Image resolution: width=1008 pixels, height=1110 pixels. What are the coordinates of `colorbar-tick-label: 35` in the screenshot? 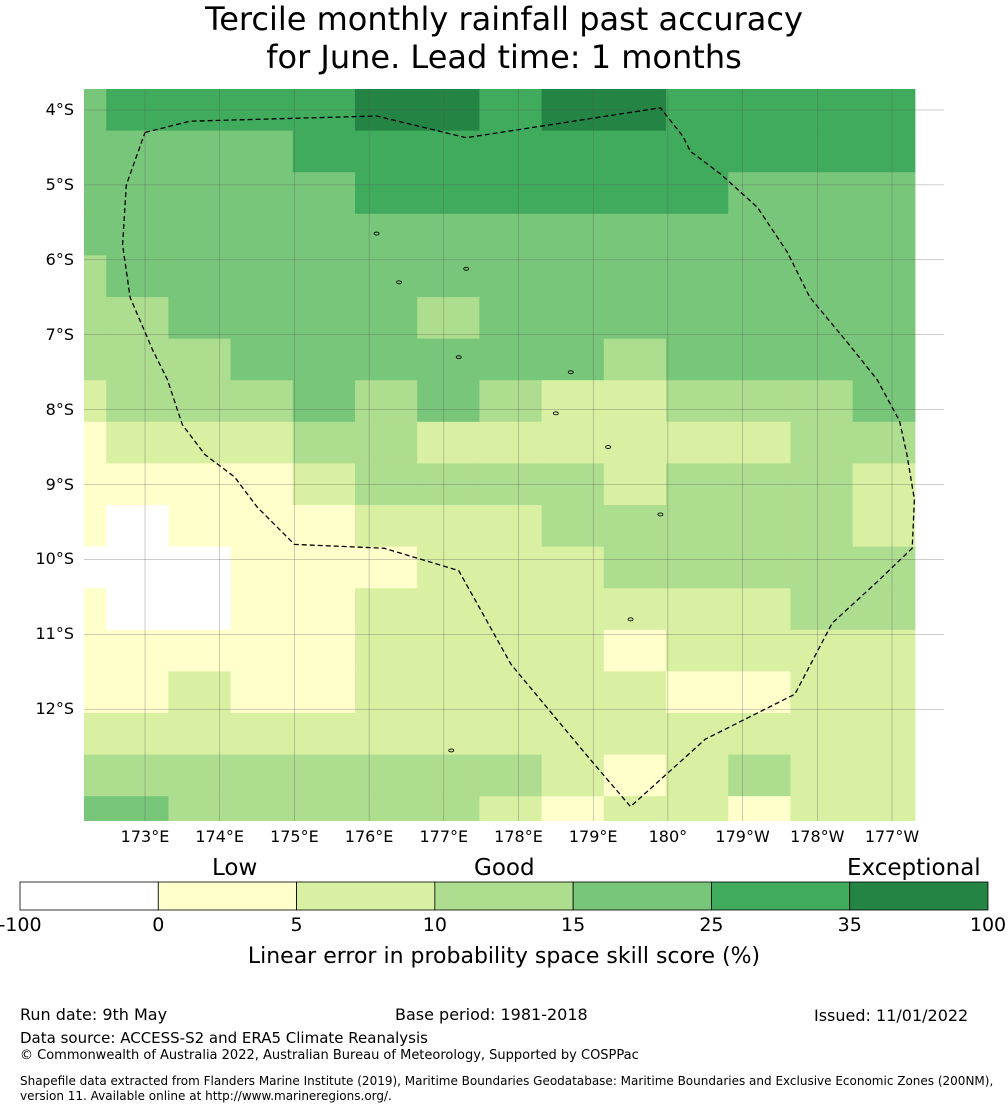 It's located at (849, 925).